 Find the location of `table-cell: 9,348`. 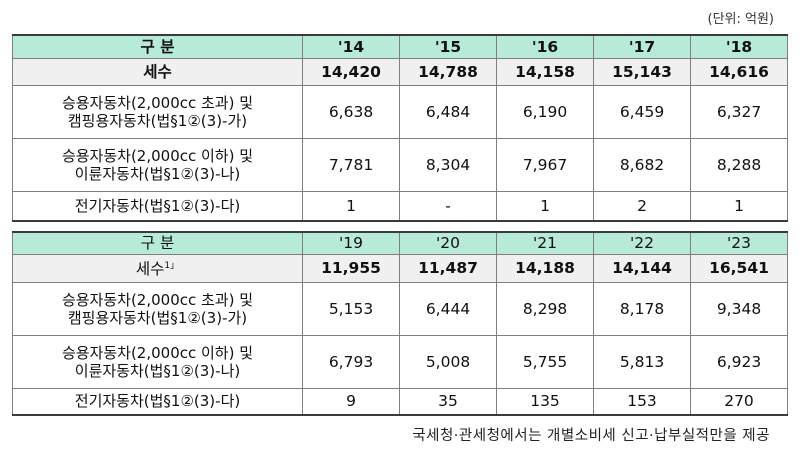

table-cell: 9,348 is located at coordinates (739, 308).